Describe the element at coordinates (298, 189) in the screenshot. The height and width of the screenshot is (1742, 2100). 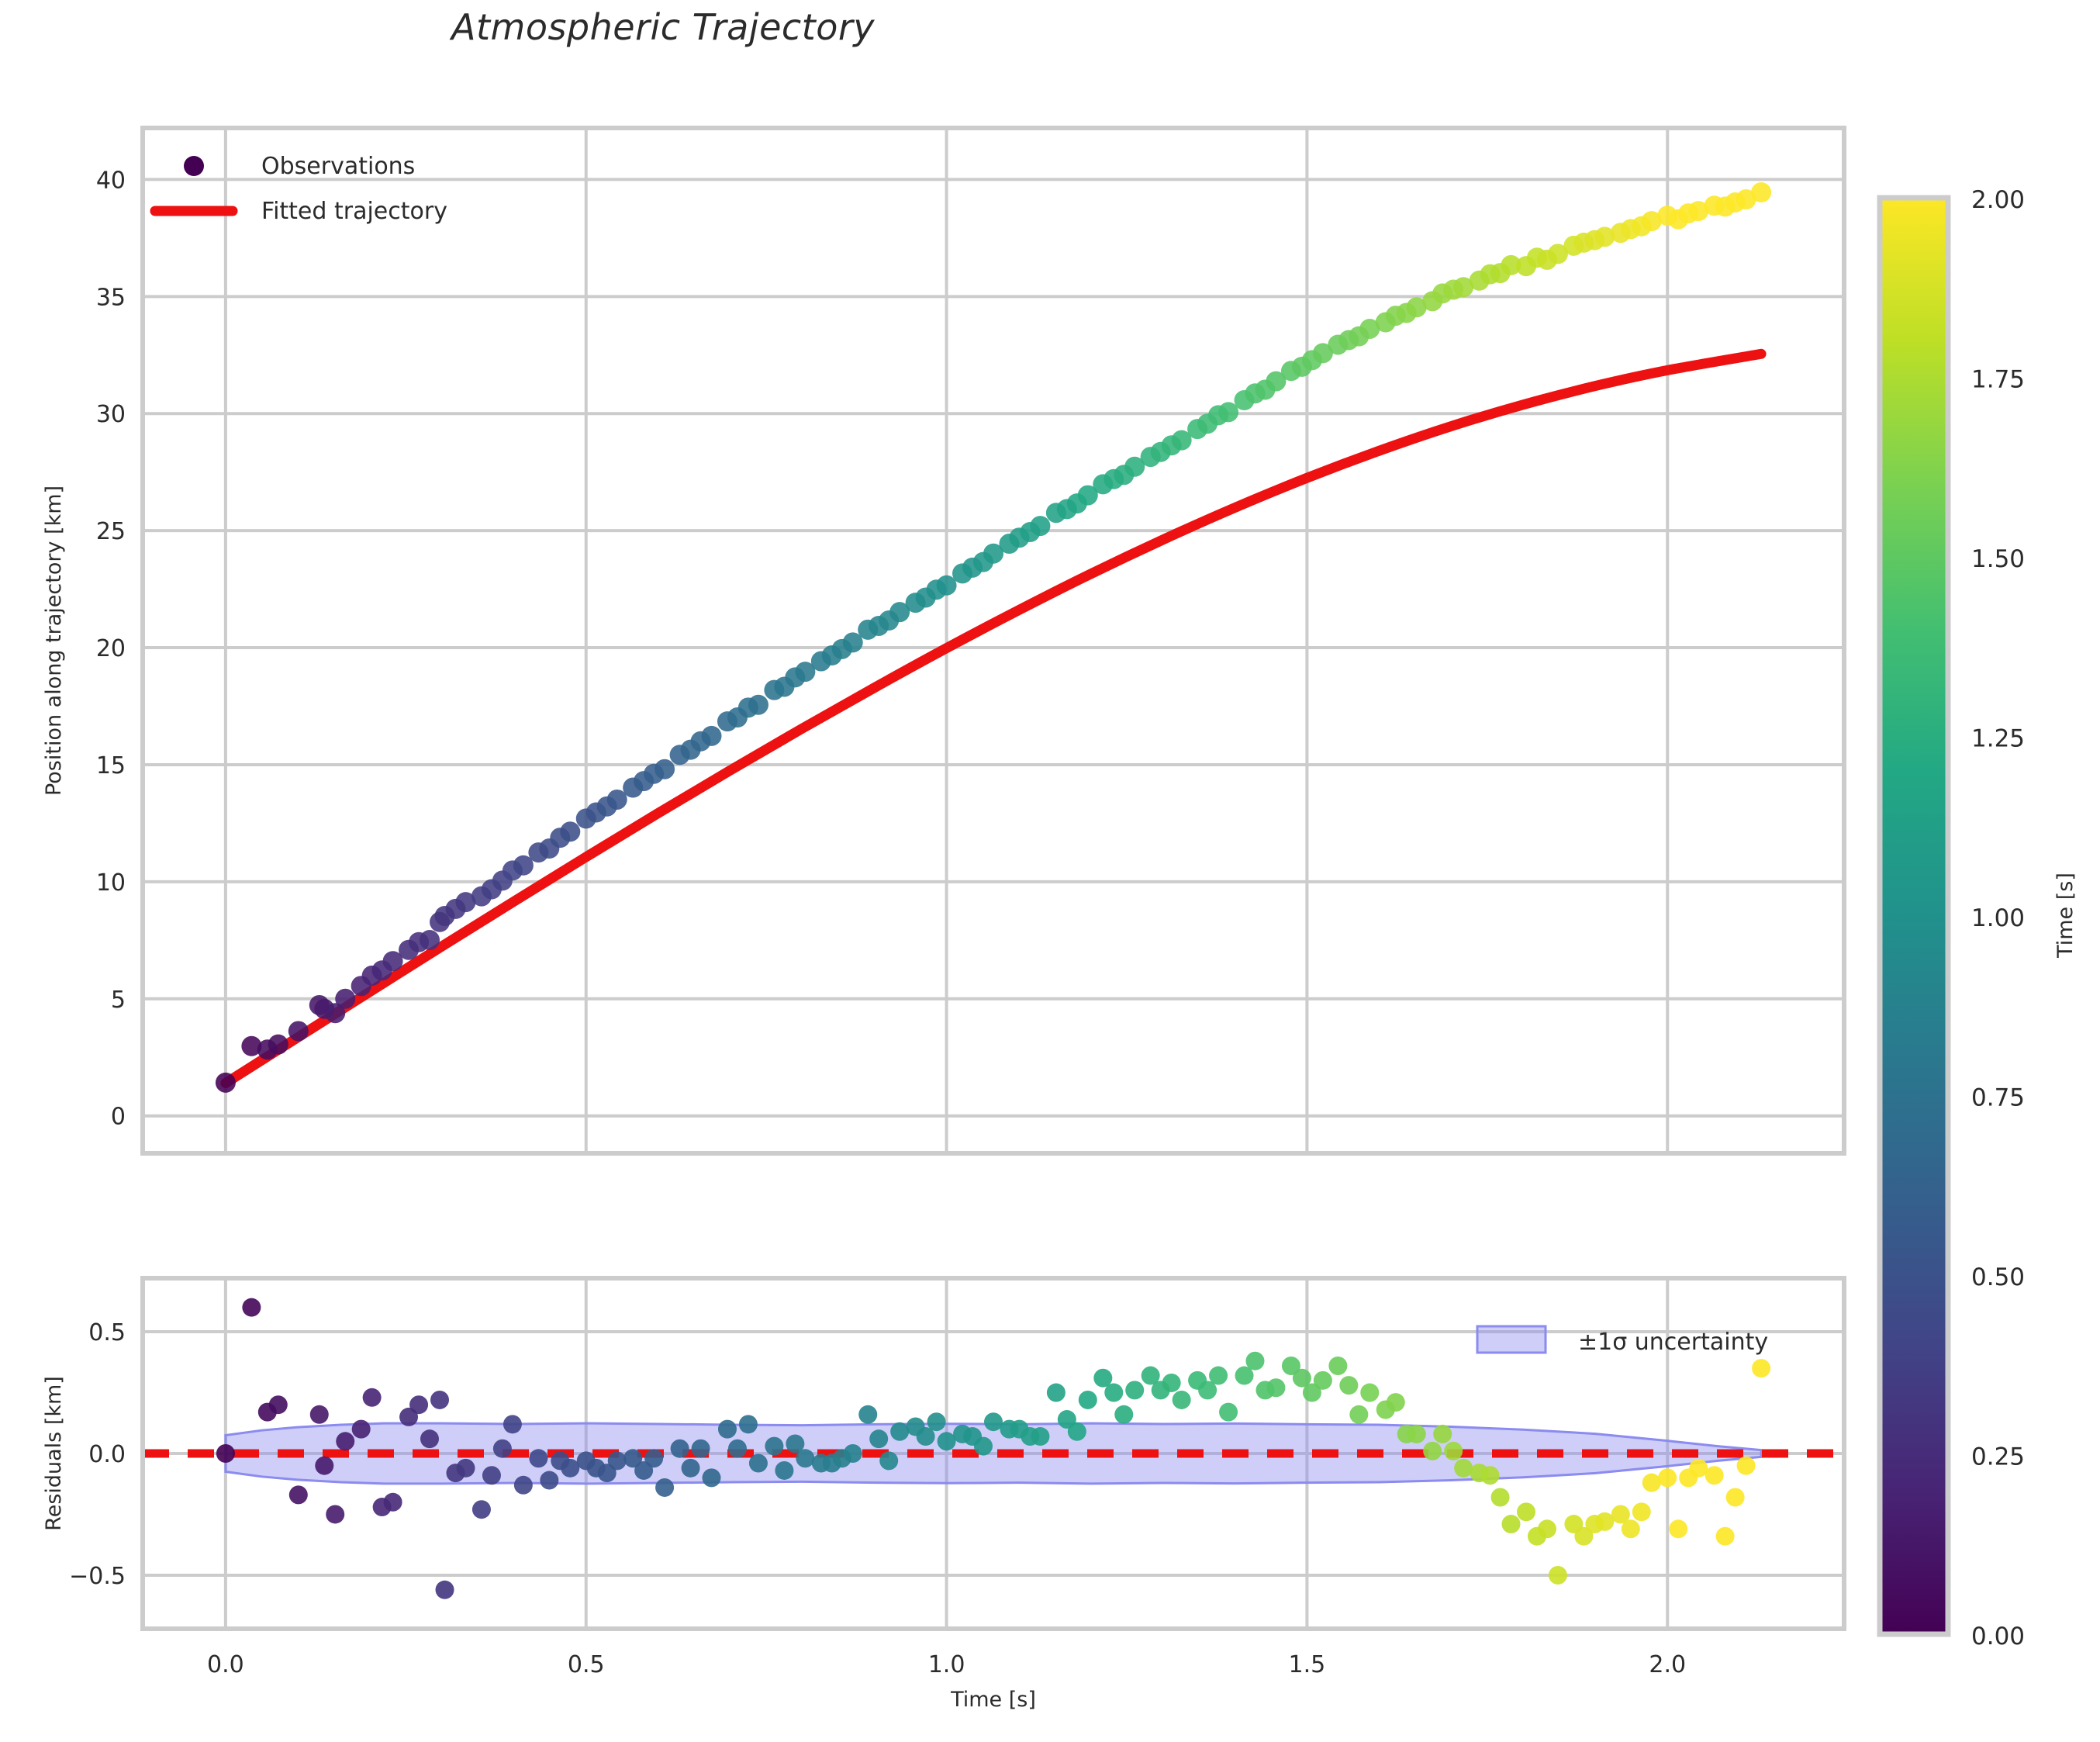
I see `main-plot-legend: Observations Fitted trajectory` at that location.